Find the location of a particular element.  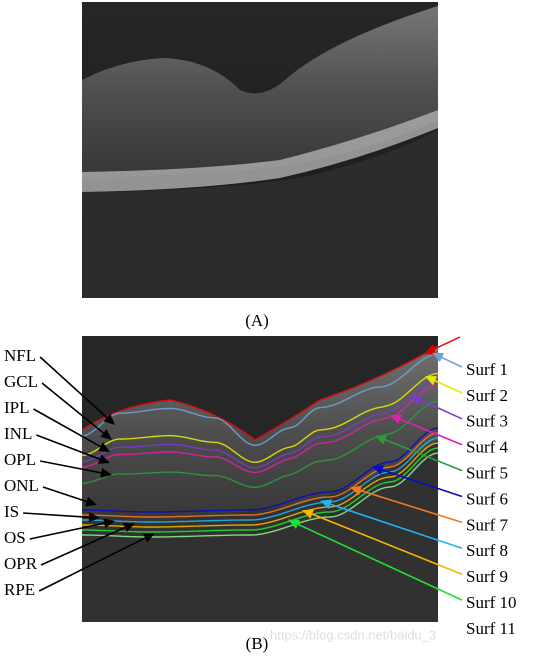

surface-label: Surf 4 is located at coordinates (487, 447).